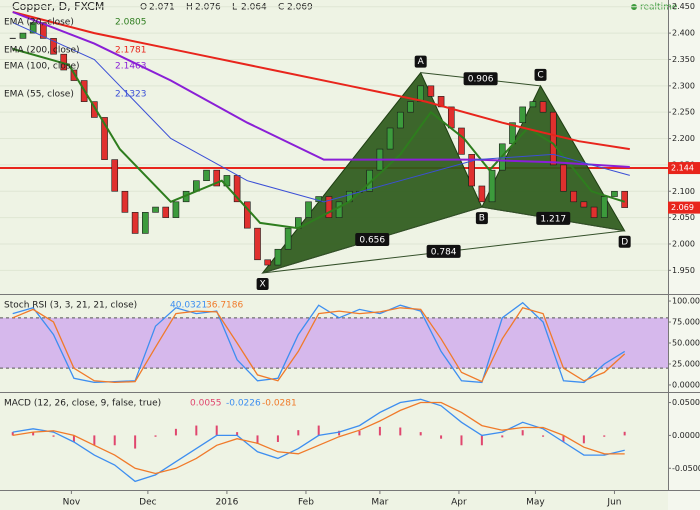 This screenshot has width=700, height=510. Describe the element at coordinates (683, 33) in the screenshot. I see `y-tick-label: 2.400` at that location.